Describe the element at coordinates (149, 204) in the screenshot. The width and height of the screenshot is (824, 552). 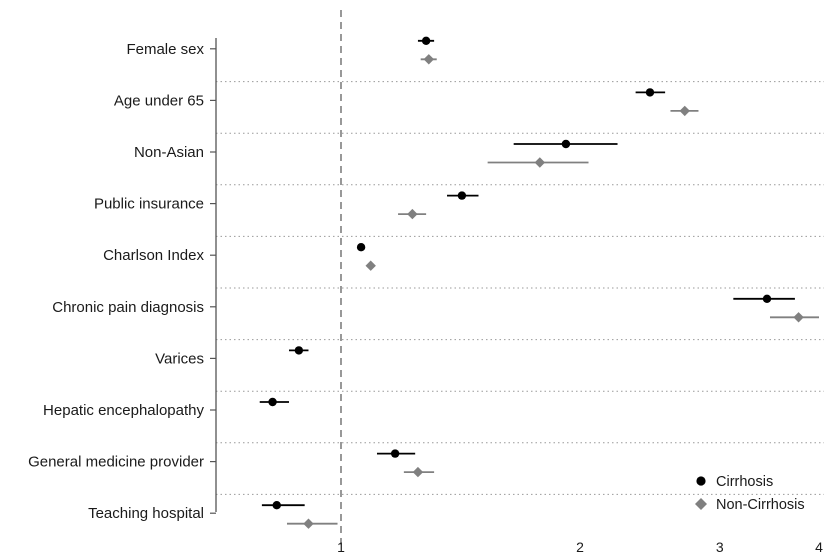
I see `category-label: Public insurance` at that location.